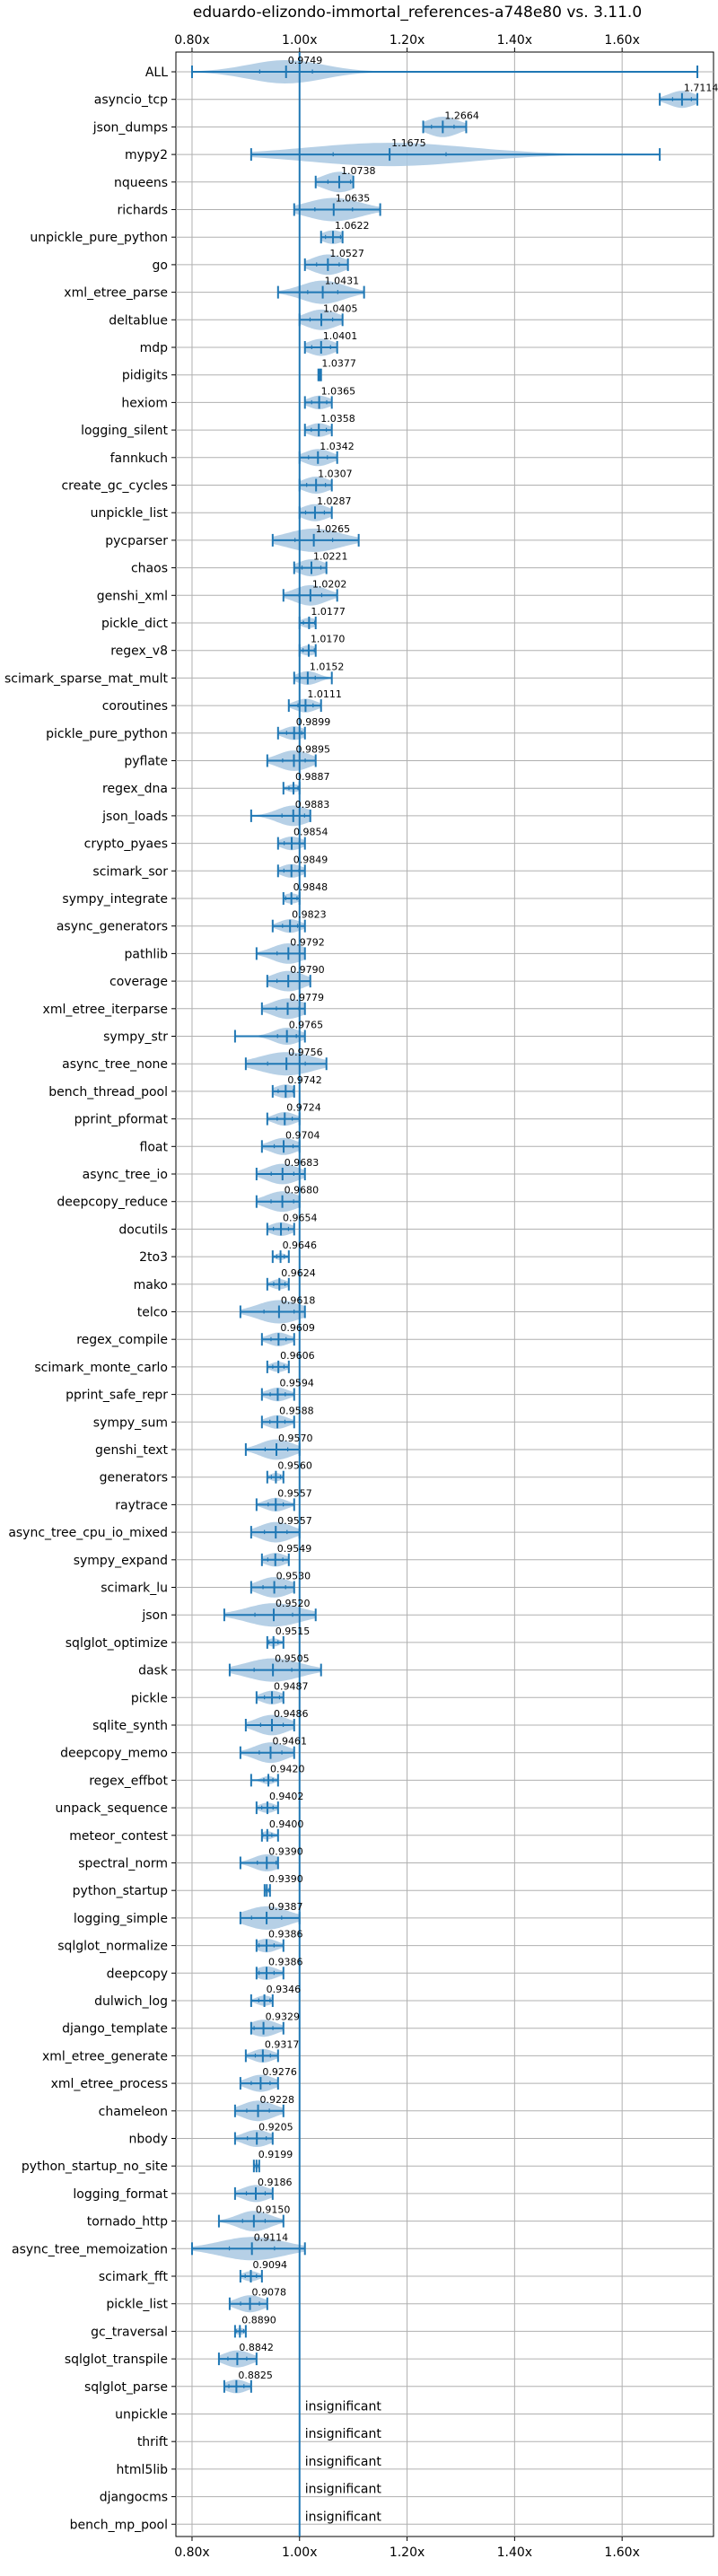 Image resolution: width=718 pixels, height=2576 pixels. Describe the element at coordinates (154, 348) in the screenshot. I see `category-label: mdp` at that location.